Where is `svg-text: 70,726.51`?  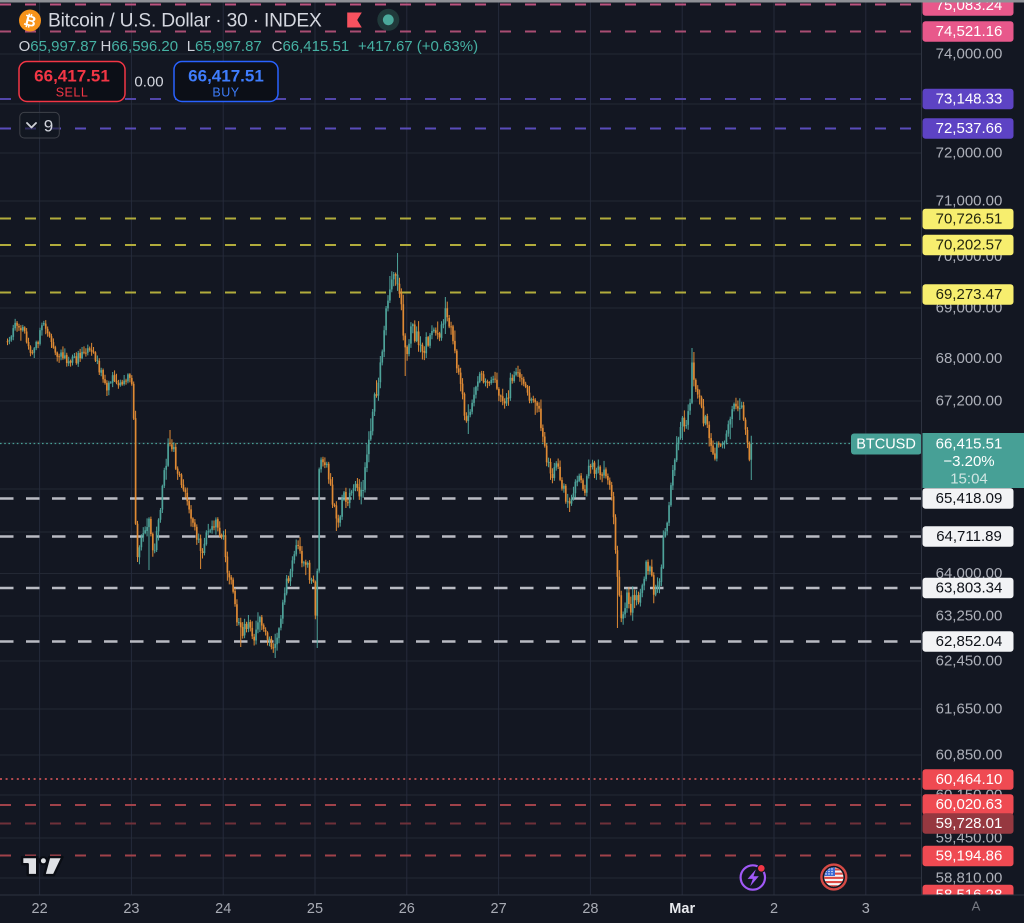
svg-text: 70,726.51 is located at coordinates (969, 219).